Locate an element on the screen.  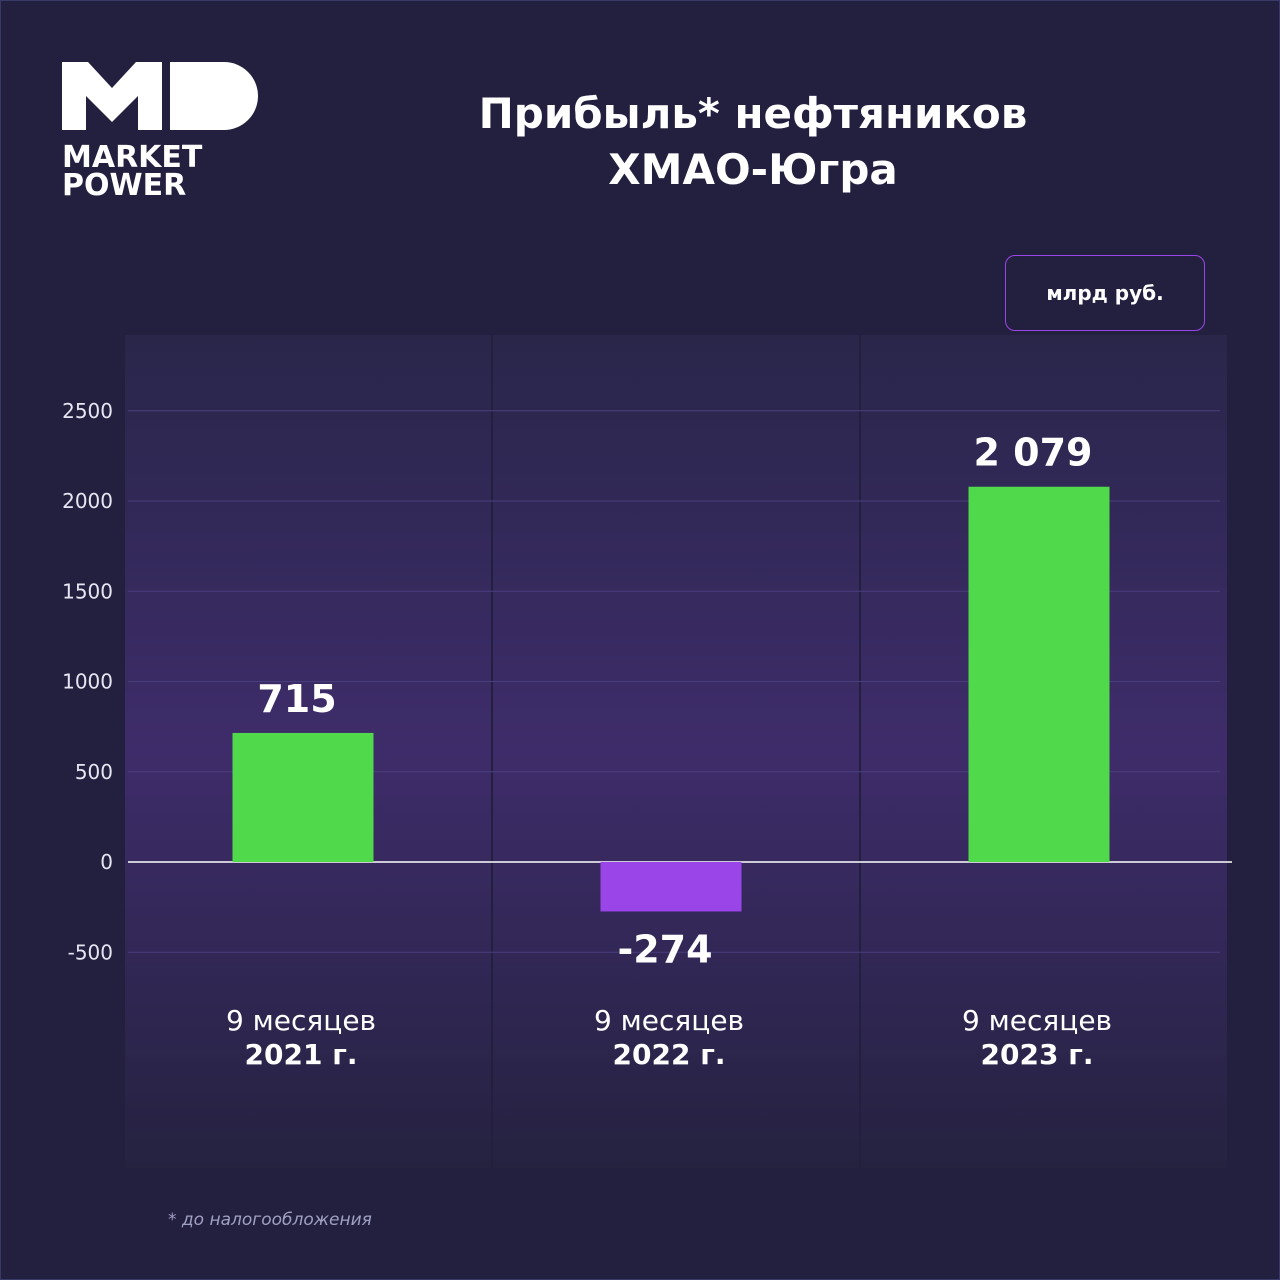
y-tick-label: 2000 is located at coordinates (87, 501).